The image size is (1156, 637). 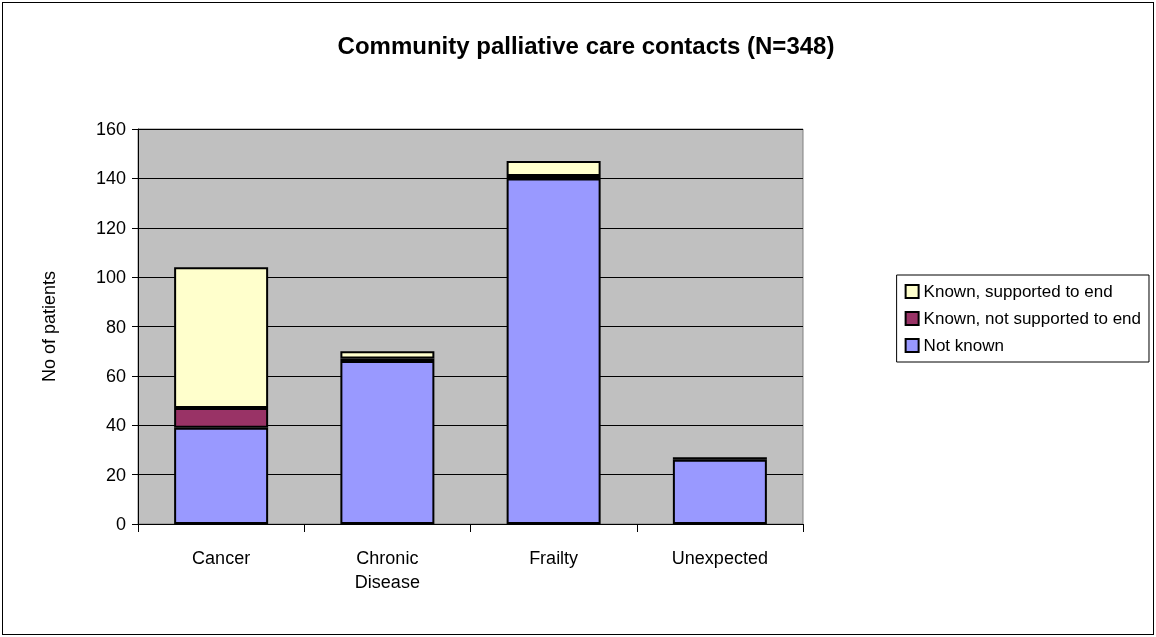 I want to click on x-tick-label: Chronic Disease, so click(x=387, y=570).